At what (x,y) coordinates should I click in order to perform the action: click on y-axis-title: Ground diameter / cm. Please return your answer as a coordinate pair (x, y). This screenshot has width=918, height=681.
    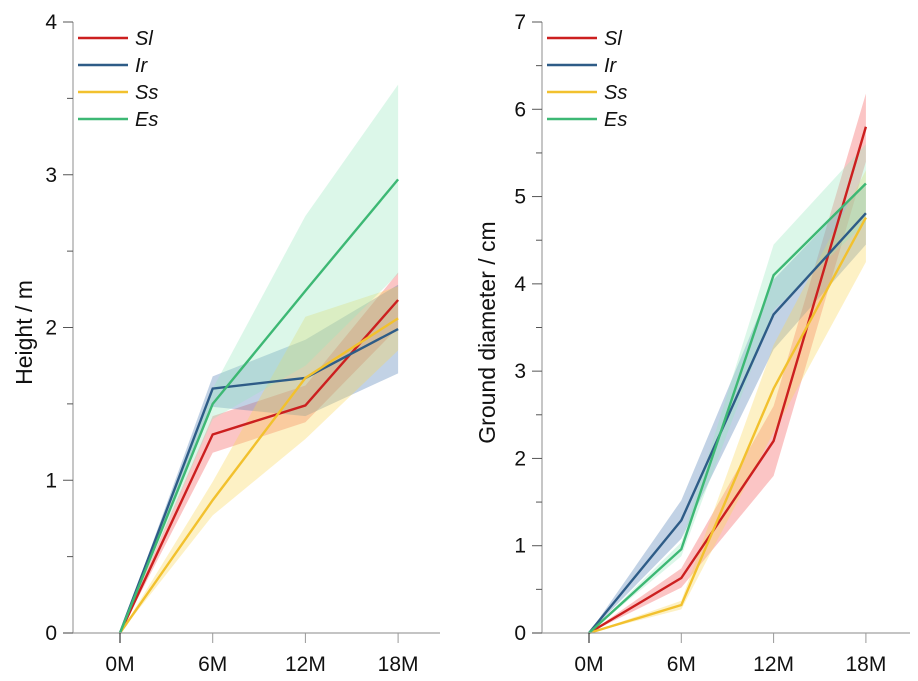
    Looking at the image, I should click on (487, 332).